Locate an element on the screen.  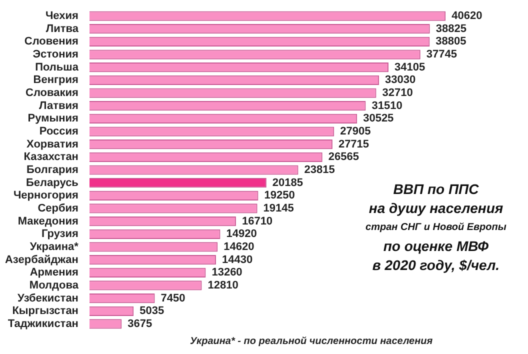
y-tick-label: Казахстан is located at coordinates (51, 157).